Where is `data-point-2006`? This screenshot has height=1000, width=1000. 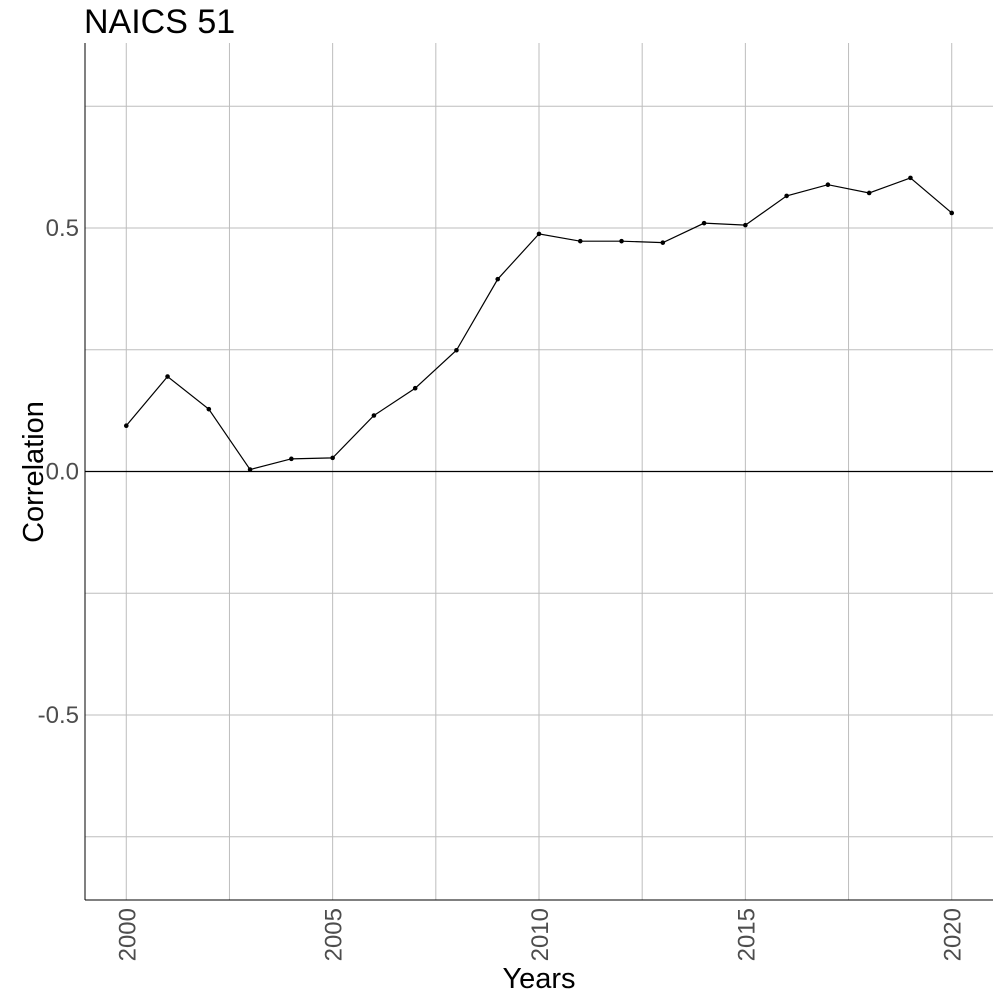 data-point-2006 is located at coordinates (374, 415).